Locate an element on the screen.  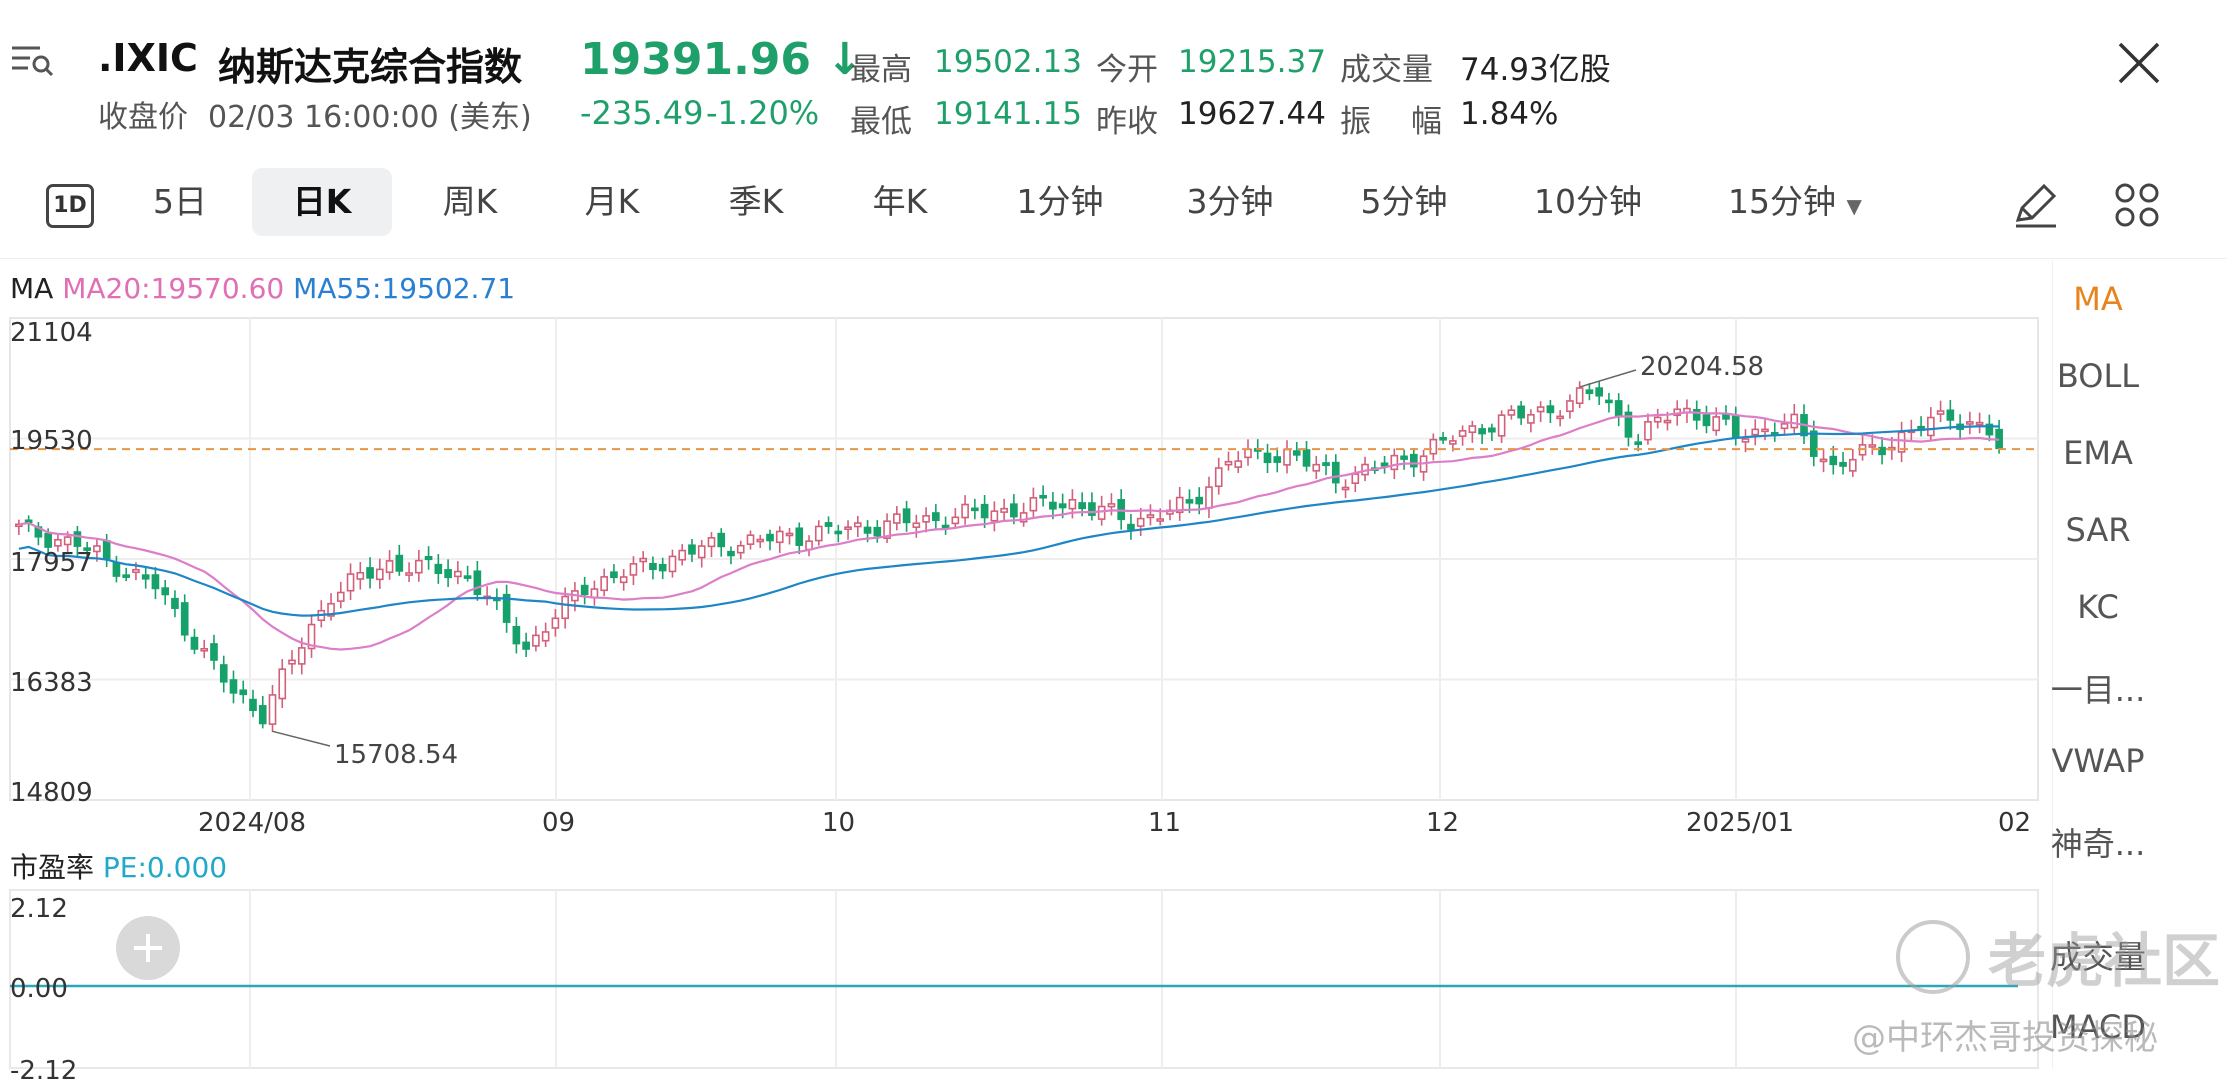
sidebar-item-boll: BOLL is located at coordinates (2098, 376).